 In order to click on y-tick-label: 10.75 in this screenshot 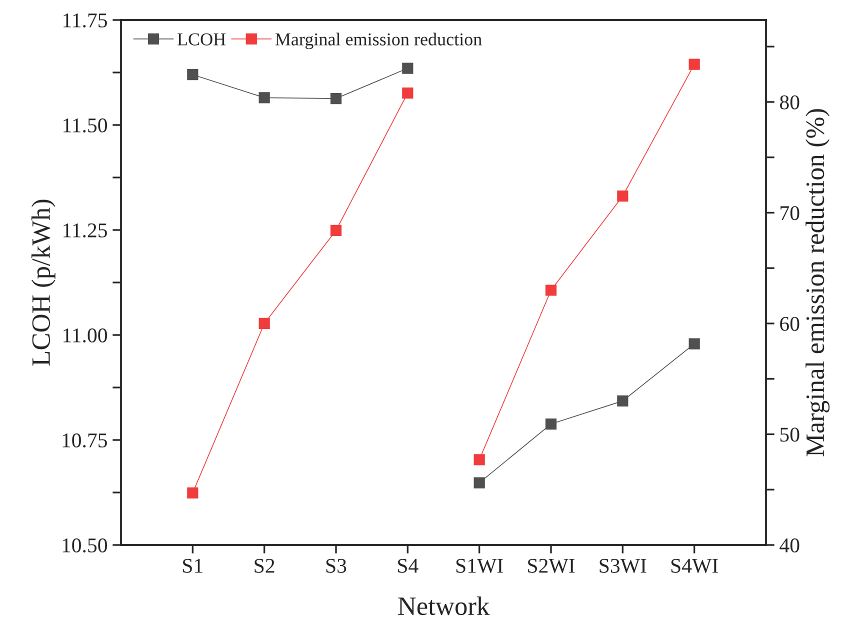, I will do `click(84, 440)`.